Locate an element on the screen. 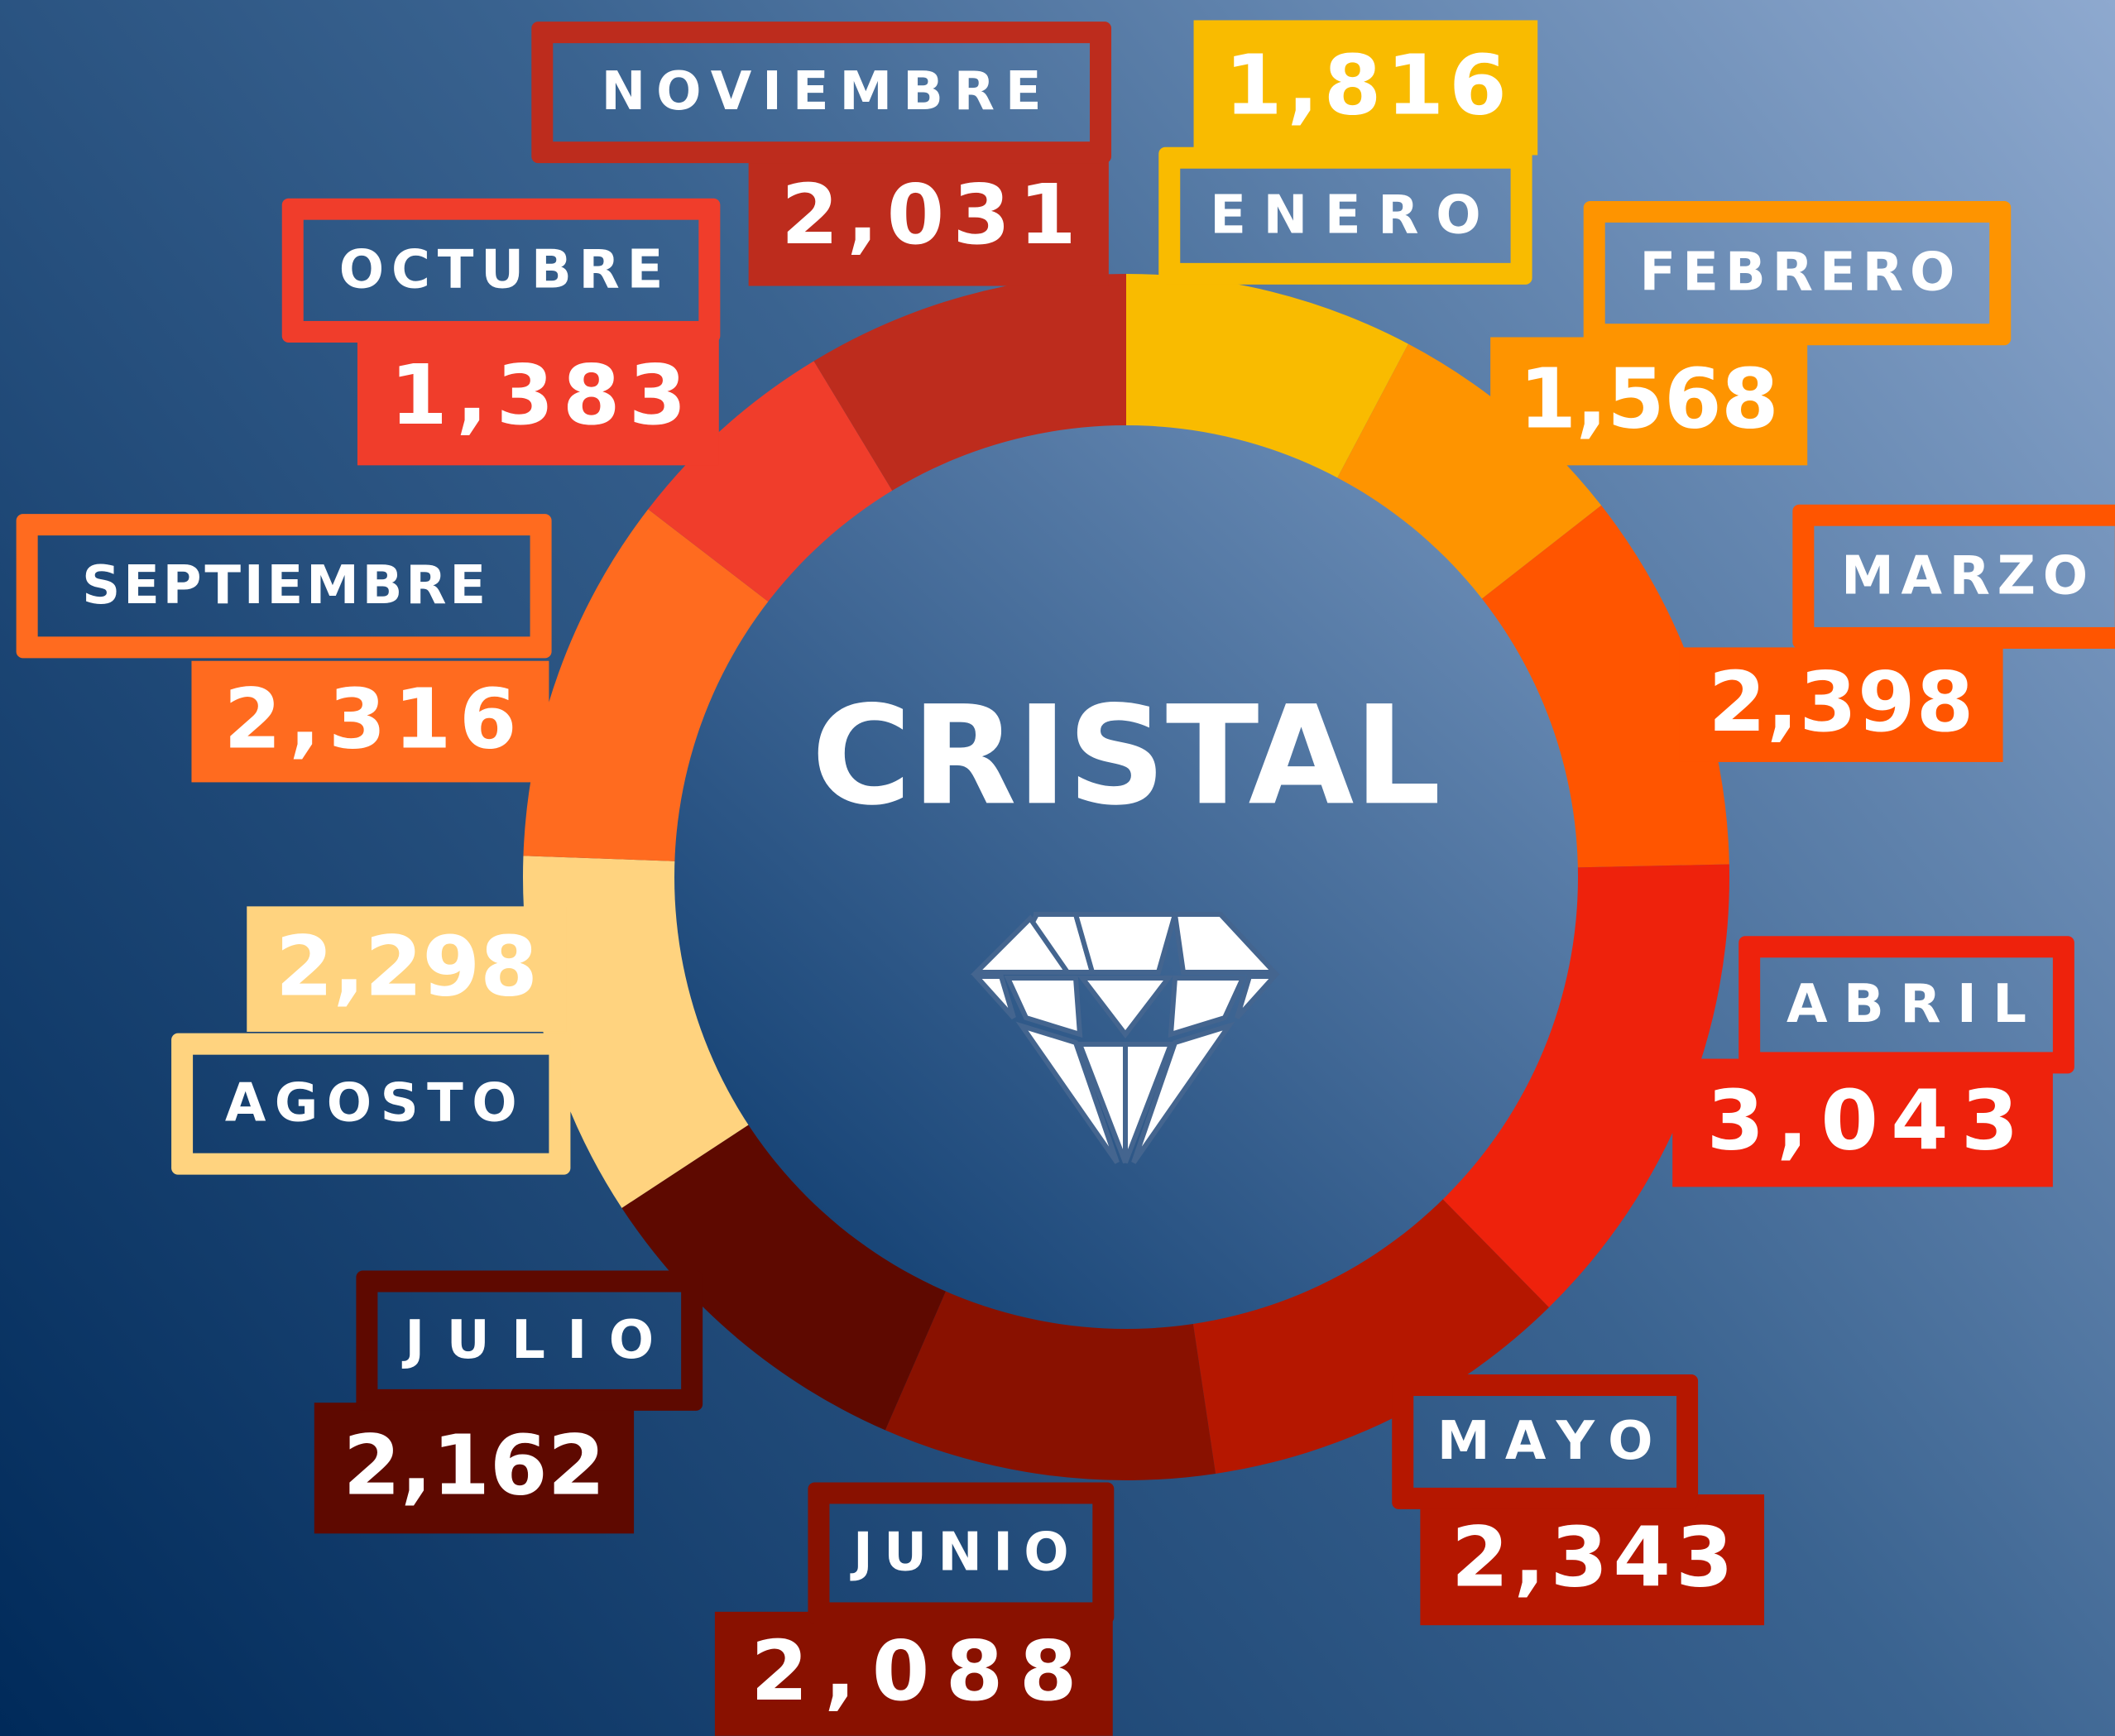 The width and height of the screenshot is (2115, 1736). value-label: 2,398 is located at coordinates (1841, 702).